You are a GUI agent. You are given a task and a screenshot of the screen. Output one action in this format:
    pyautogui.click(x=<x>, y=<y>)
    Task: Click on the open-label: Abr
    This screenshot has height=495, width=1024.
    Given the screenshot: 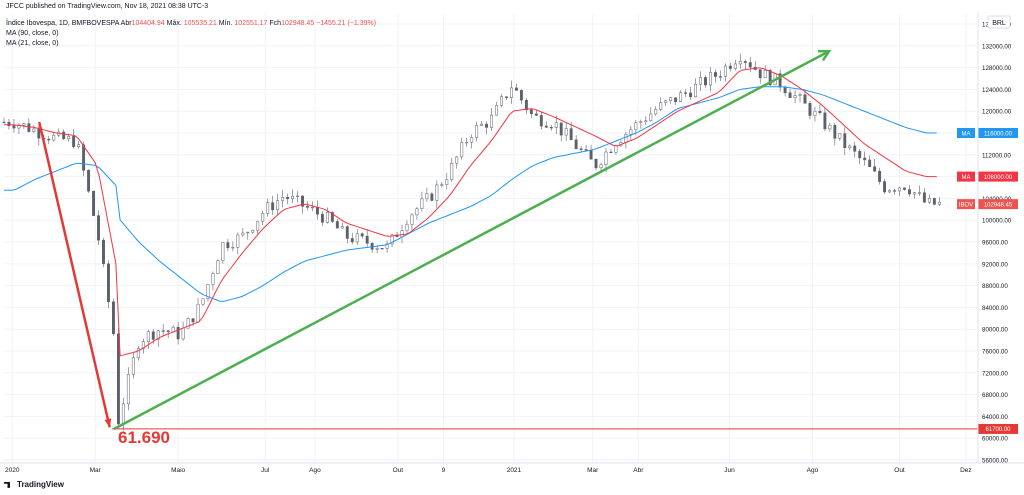 What is the action you would take?
    pyautogui.click(x=126, y=23)
    